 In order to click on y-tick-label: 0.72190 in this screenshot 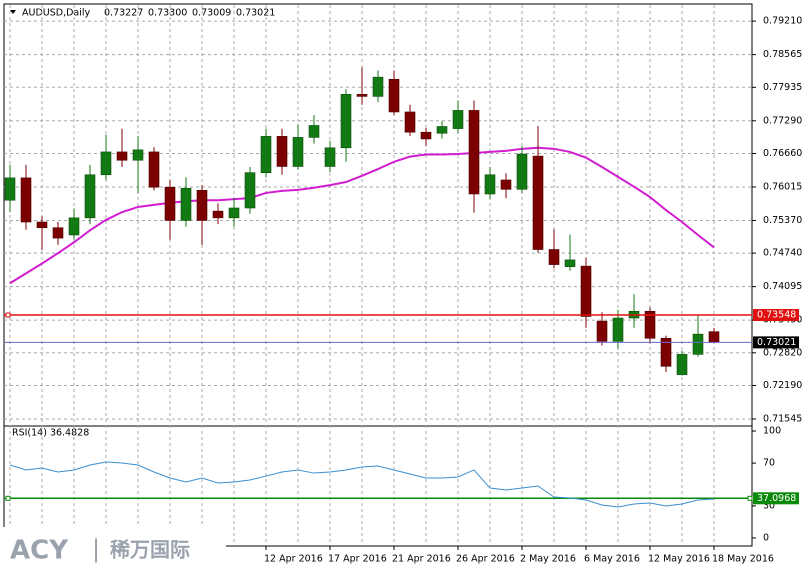, I will do `click(782, 385)`.